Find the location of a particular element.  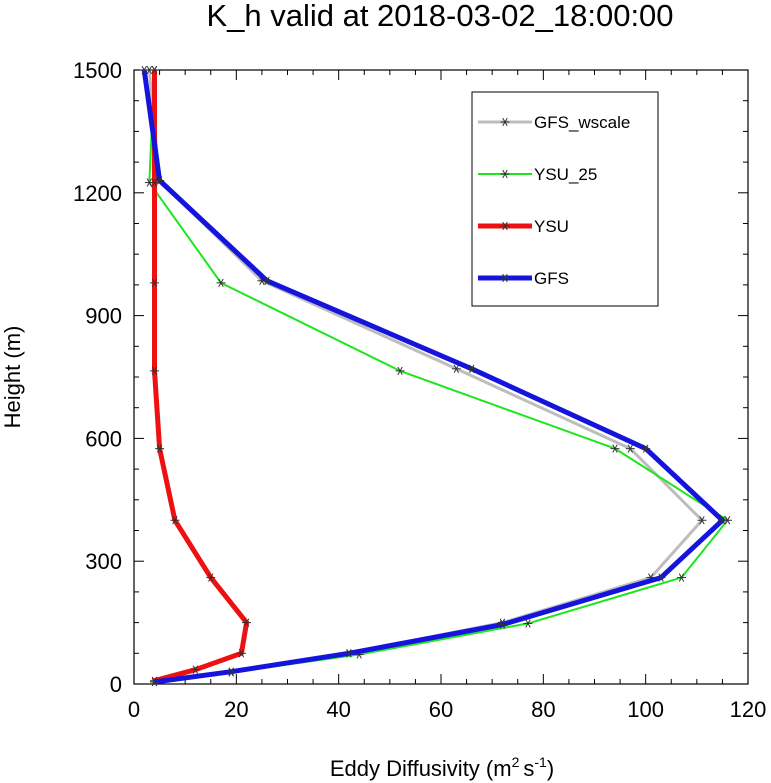

legend-item-gfs-wscale: GFS_wscale is located at coordinates (554, 122).